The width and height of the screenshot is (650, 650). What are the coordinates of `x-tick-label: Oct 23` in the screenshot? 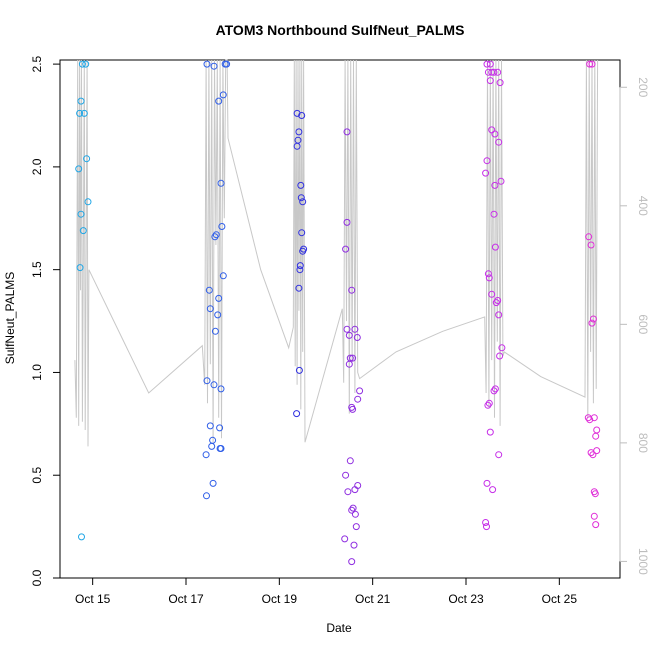 It's located at (466, 599).